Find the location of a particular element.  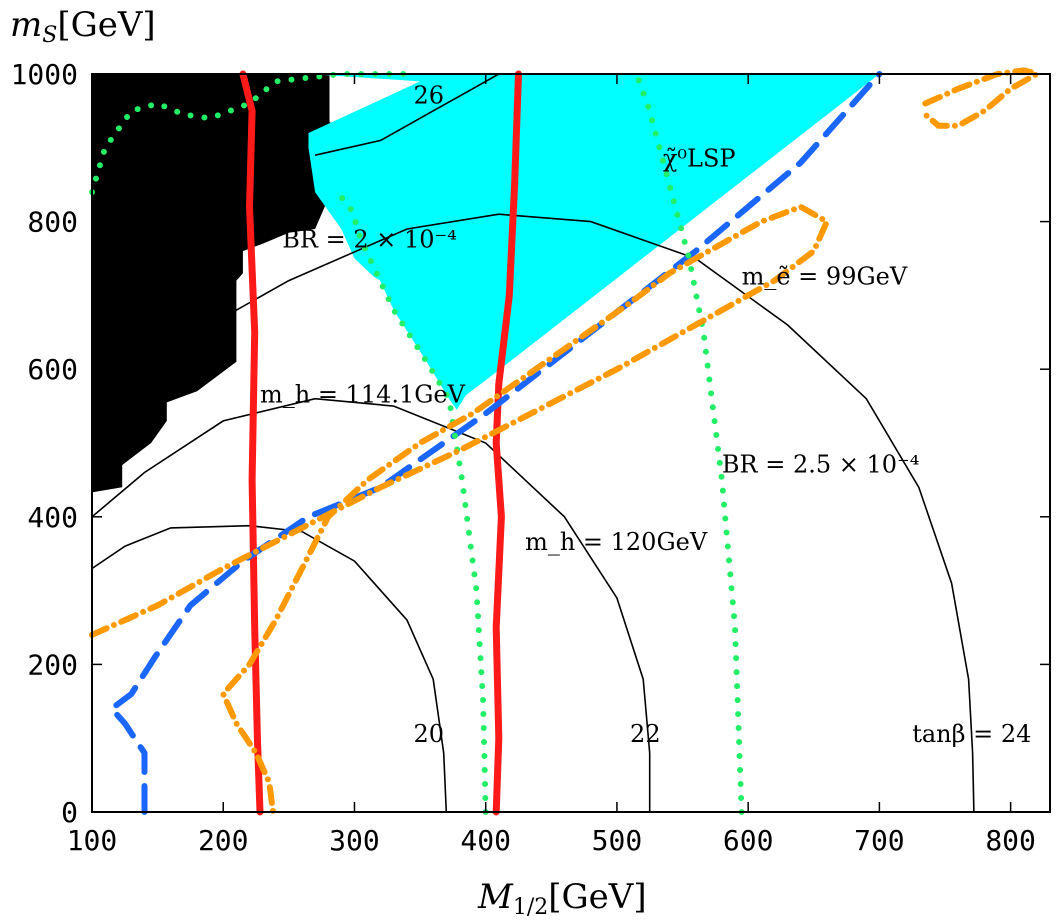

y-tick-label: 1000 is located at coordinates (44, 74).